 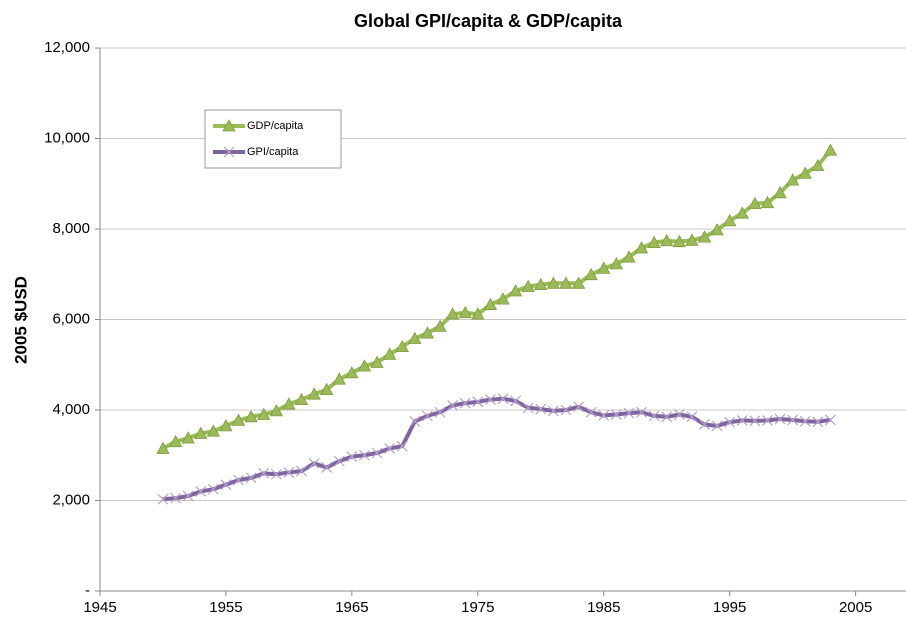 What do you see at coordinates (71, 409) in the screenshot?
I see `y-tick-label: 4,000` at bounding box center [71, 409].